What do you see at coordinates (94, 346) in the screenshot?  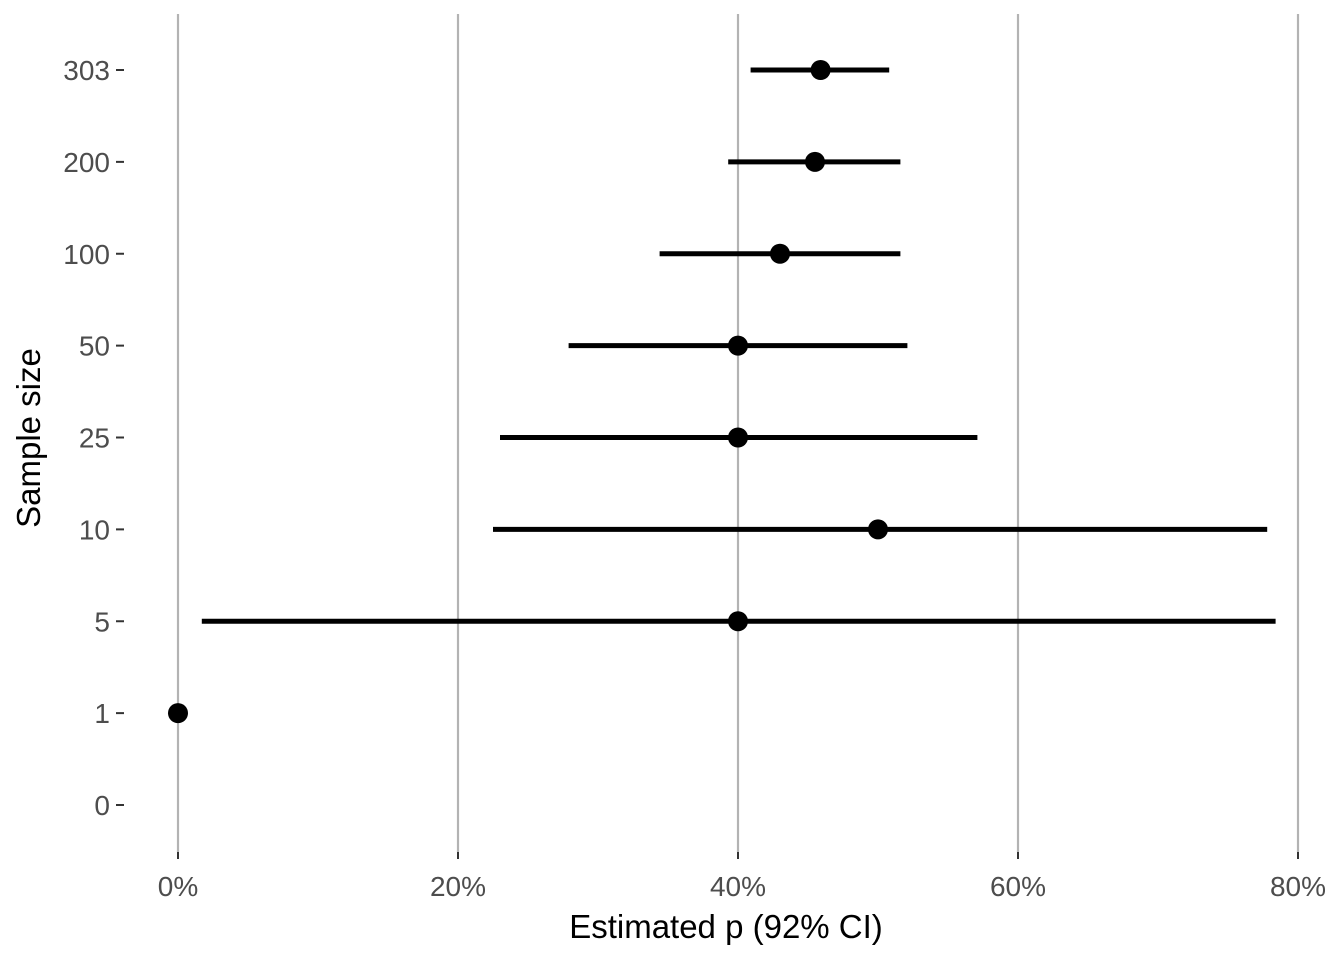 I see `y-tick-label: 50` at bounding box center [94, 346].